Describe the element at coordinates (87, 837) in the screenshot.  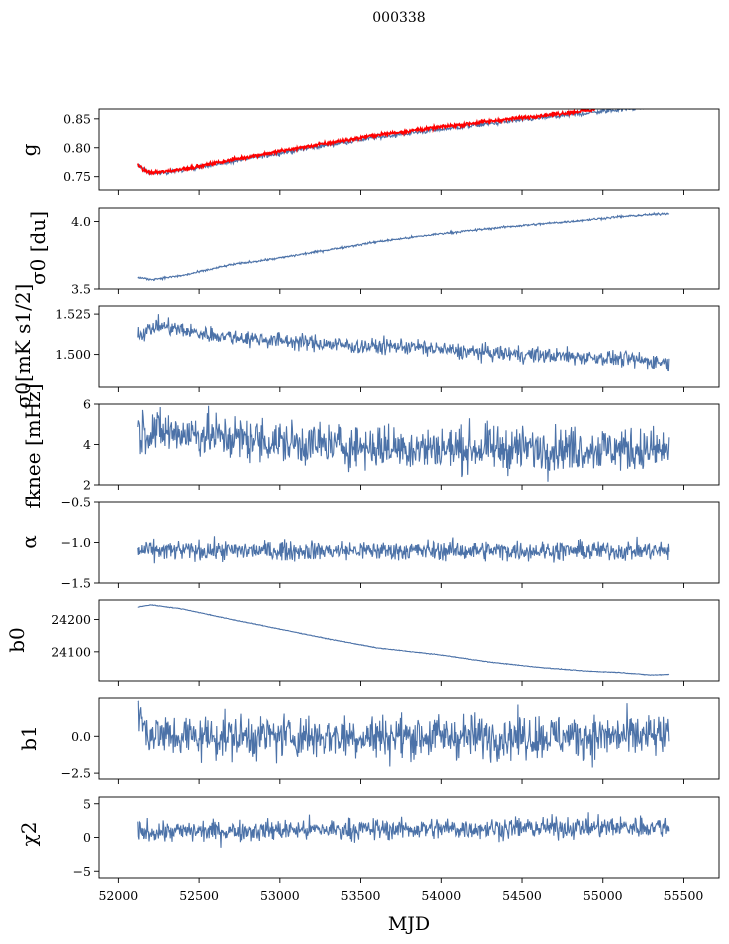
I see `y-tick-label: 0` at that location.